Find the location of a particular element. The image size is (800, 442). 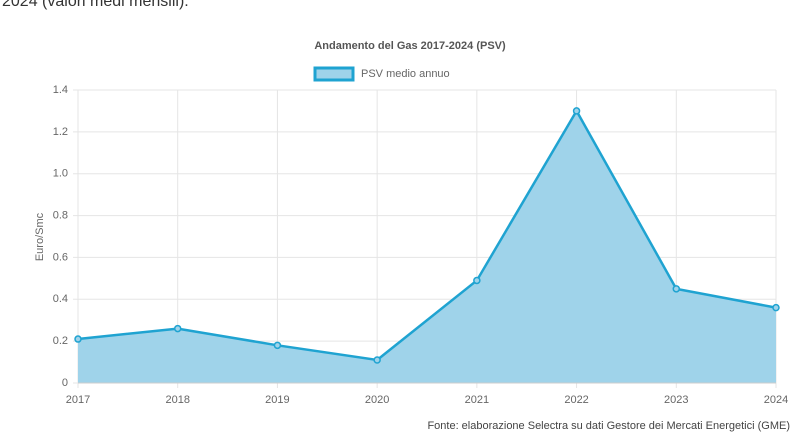

x-tick-label: 2020 is located at coordinates (377, 400).